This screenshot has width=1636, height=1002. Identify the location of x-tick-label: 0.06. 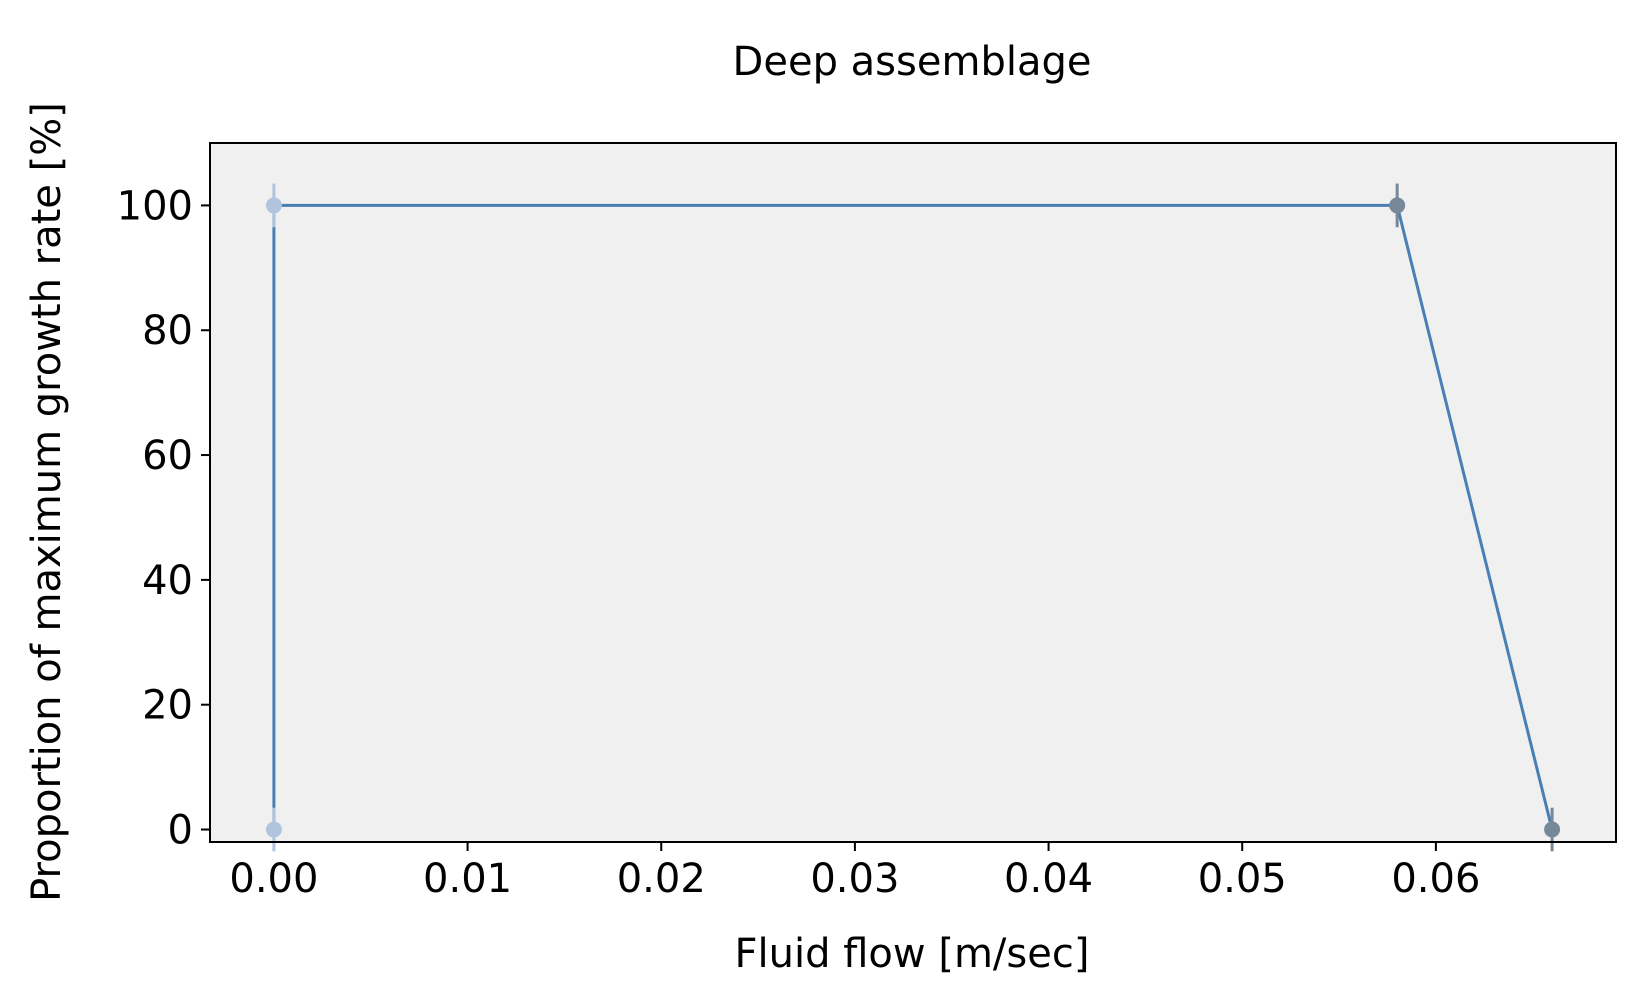
(1435, 879).